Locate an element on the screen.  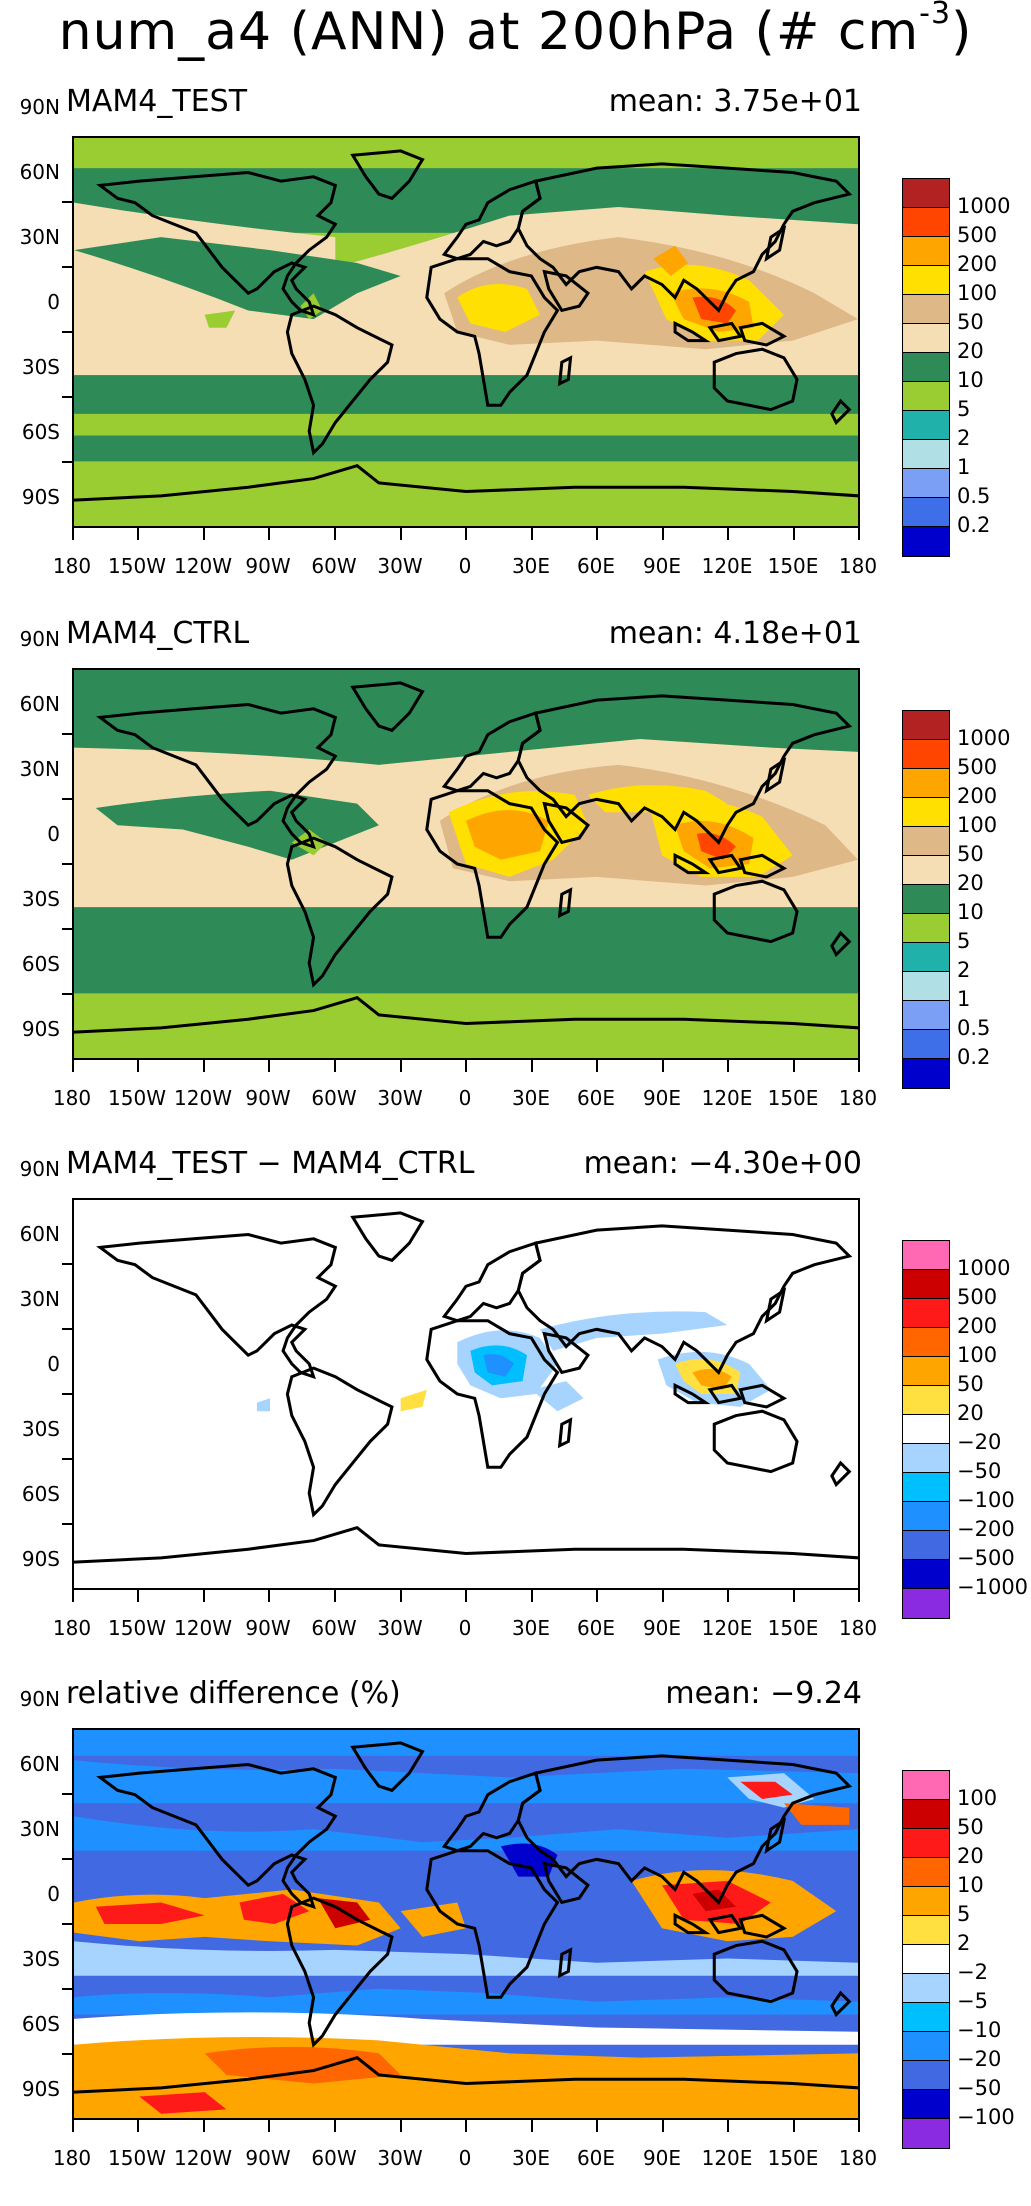
lat-label: 30N is located at coordinates (39, 1829).